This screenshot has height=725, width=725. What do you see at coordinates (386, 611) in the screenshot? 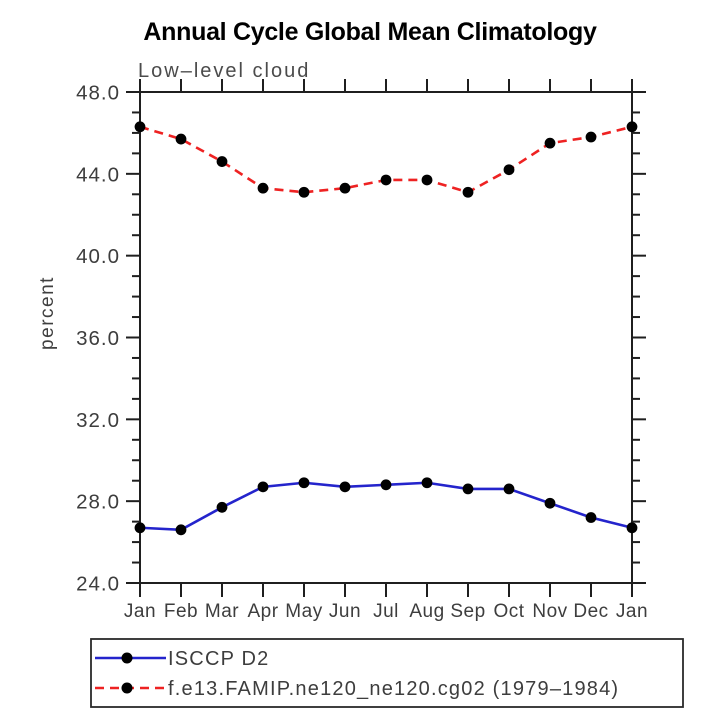
I see `x-tick-label: Jul` at bounding box center [386, 611].